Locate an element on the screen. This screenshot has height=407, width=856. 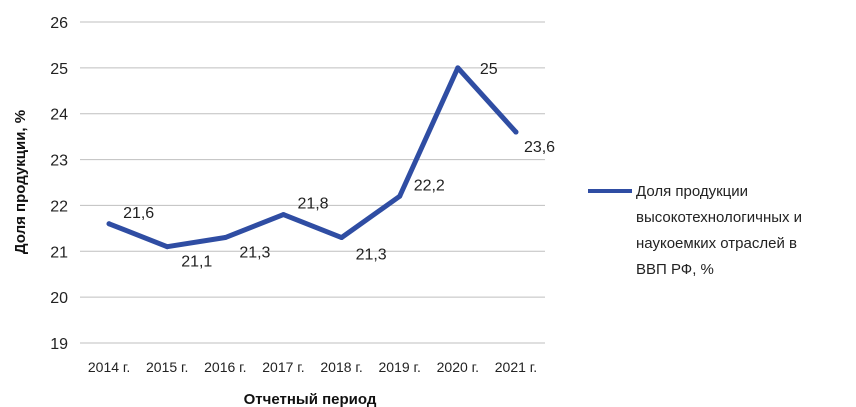
legend-label-line-1: Доля продукции is located at coordinates (692, 191).